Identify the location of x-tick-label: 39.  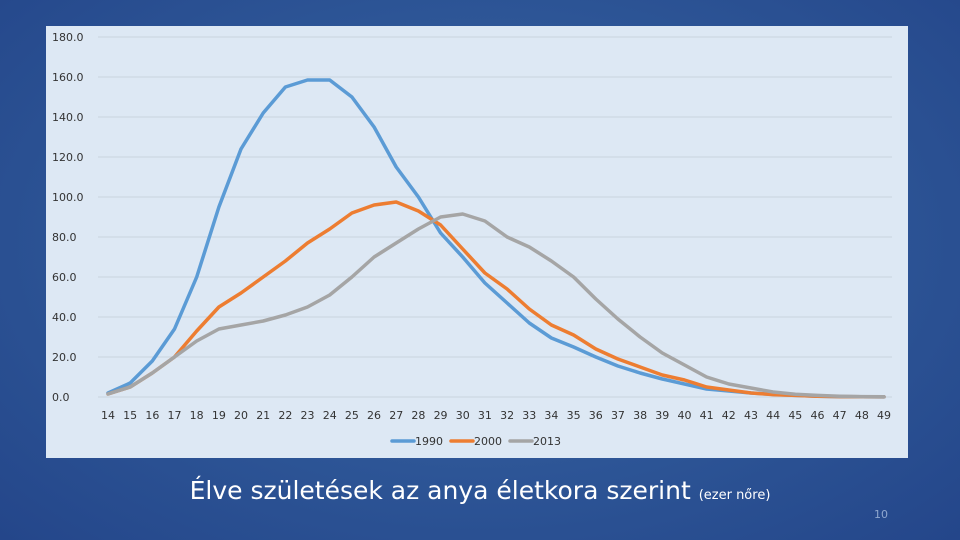
(662, 415).